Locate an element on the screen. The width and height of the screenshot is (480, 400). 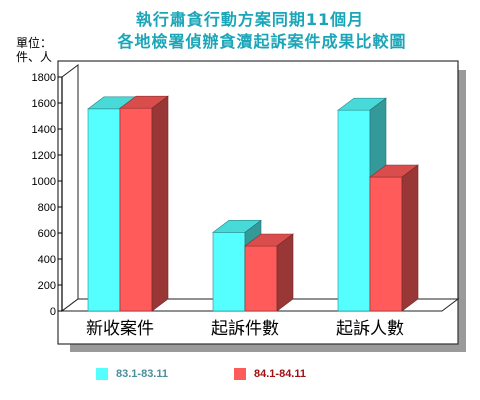
y-axis-unit-label: 單位：件、人 is located at coordinates (34, 50).